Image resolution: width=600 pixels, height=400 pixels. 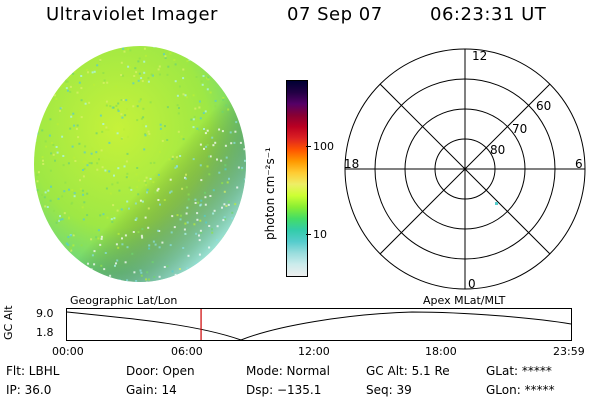 What do you see at coordinates (132, 14) in the screenshot?
I see `instrument-title: Ultraviolet Imager` at bounding box center [132, 14].